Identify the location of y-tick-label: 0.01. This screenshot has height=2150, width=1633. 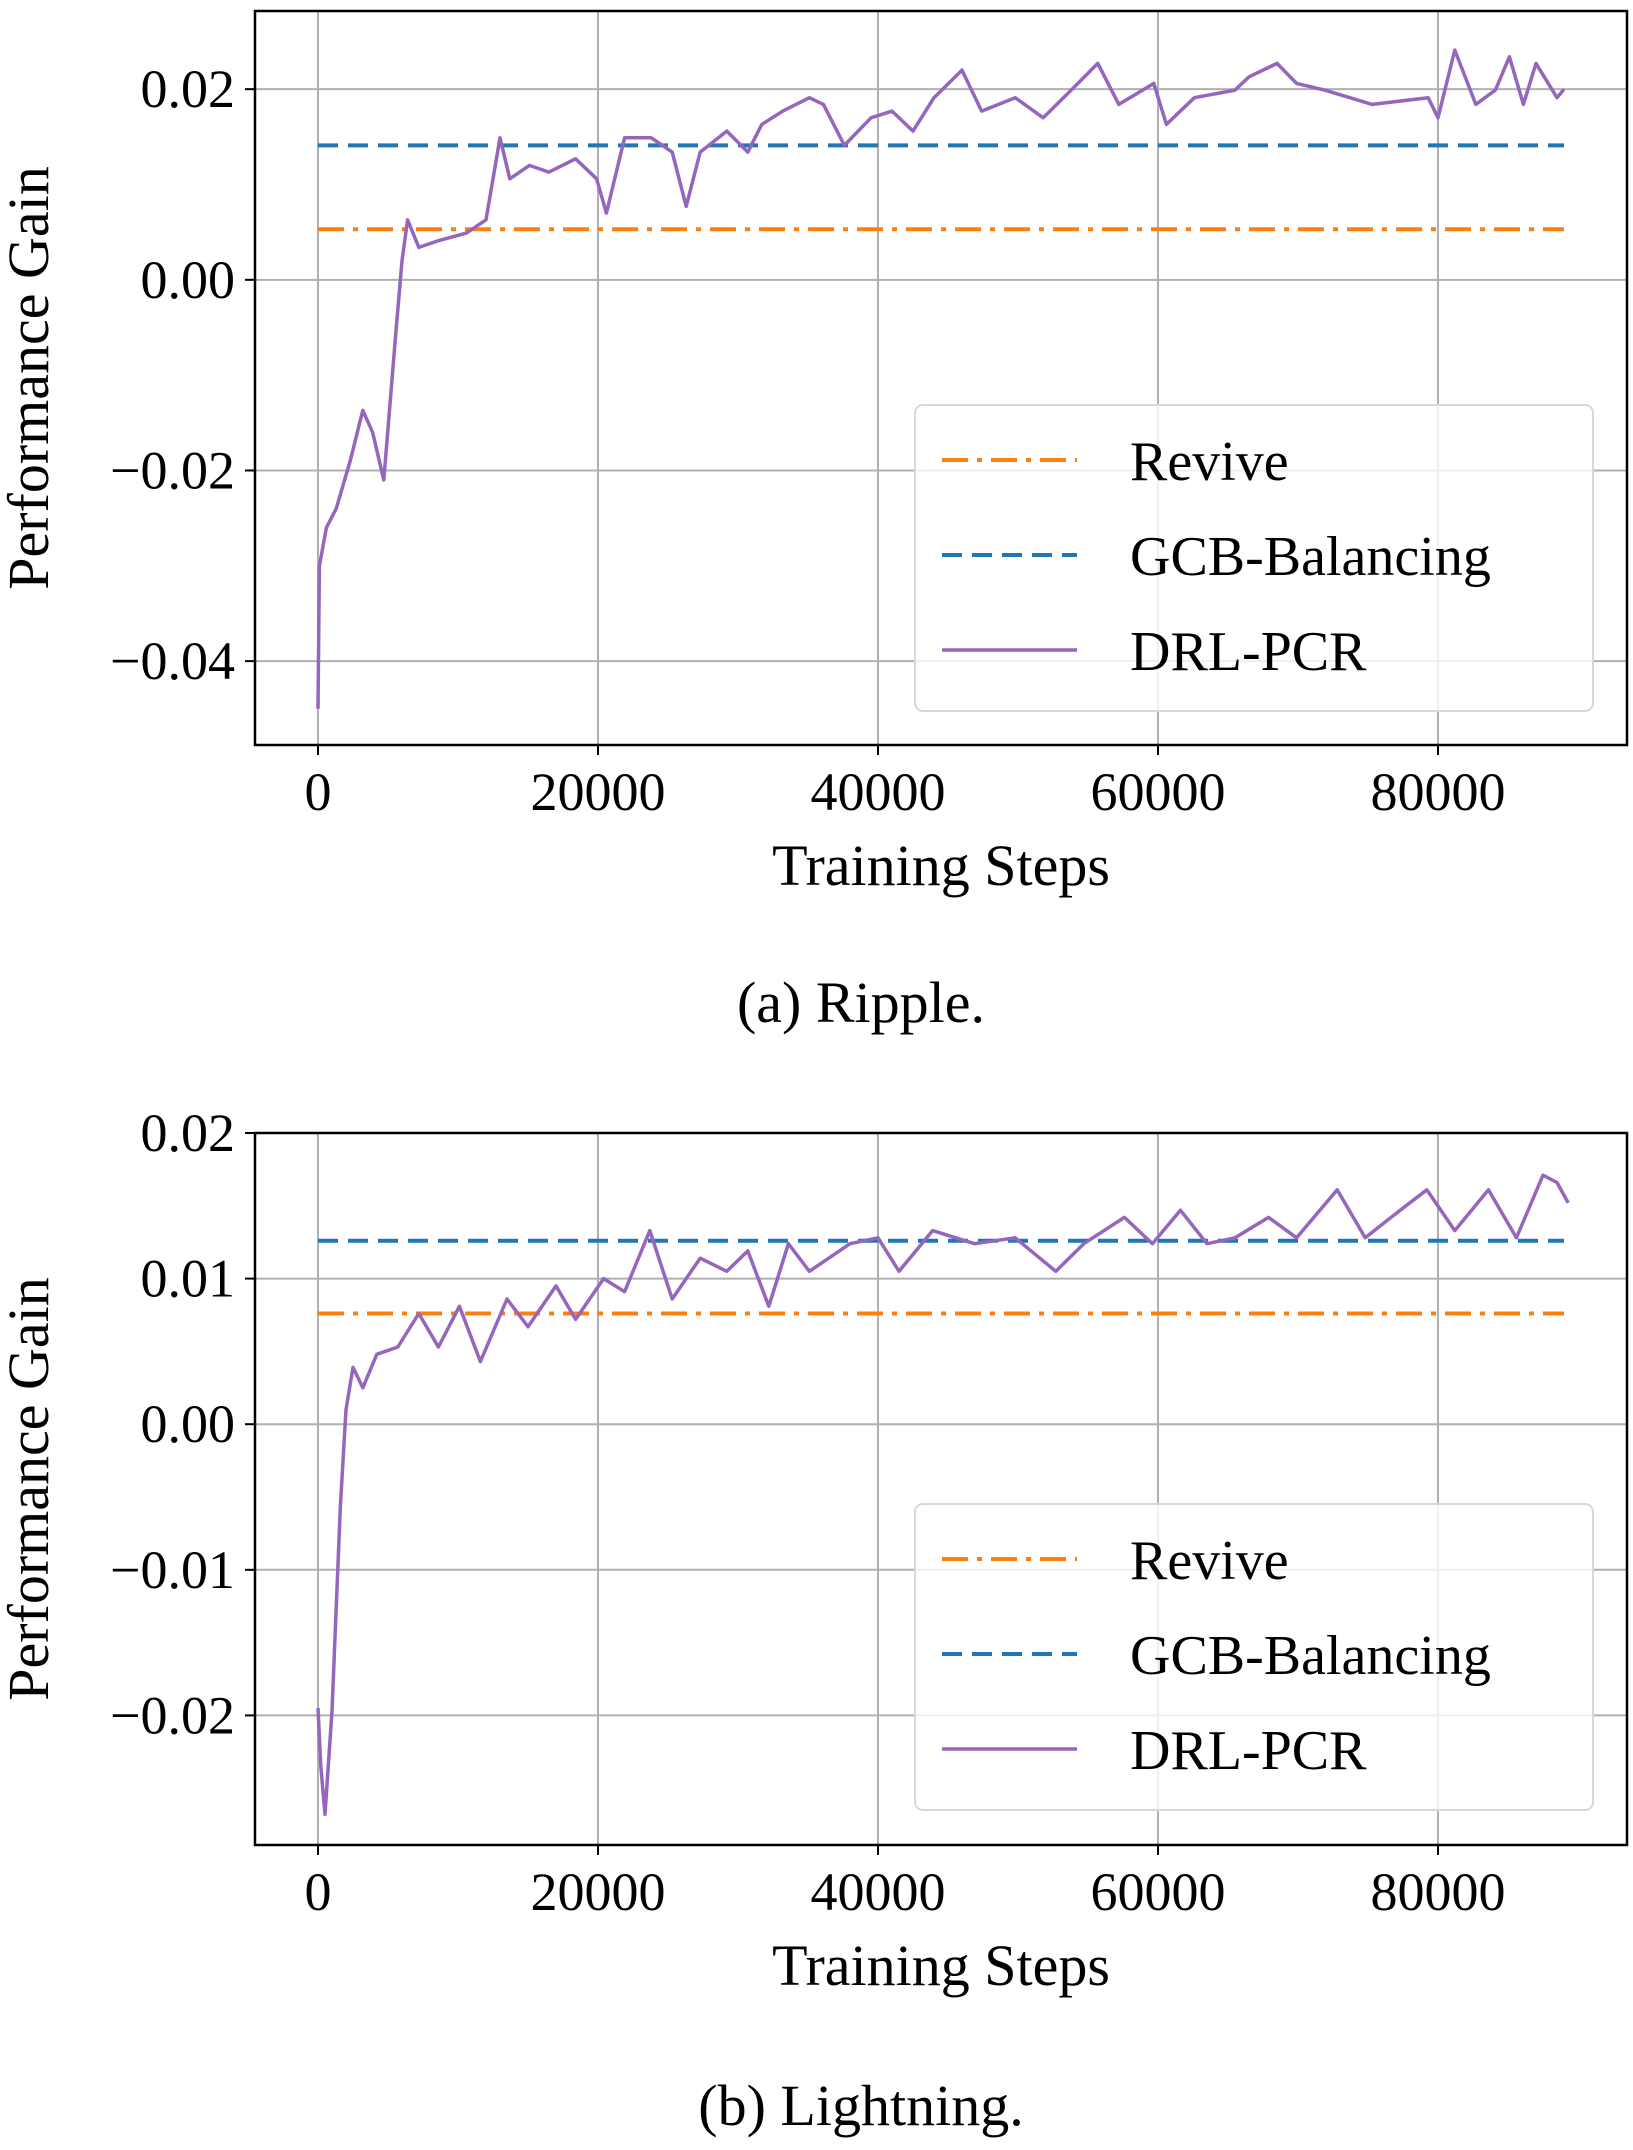
(188, 1279).